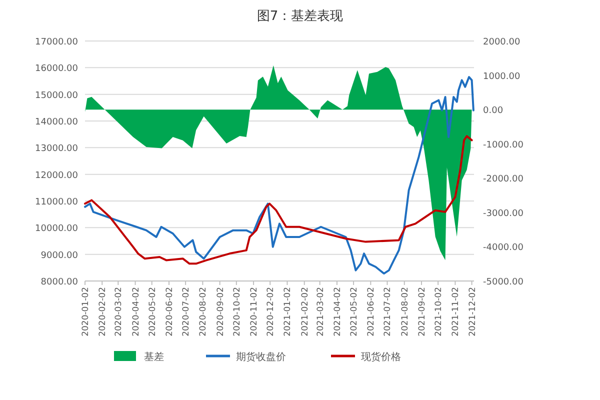  I want to click on y-tick-label: 16000.00, so click(56, 69).